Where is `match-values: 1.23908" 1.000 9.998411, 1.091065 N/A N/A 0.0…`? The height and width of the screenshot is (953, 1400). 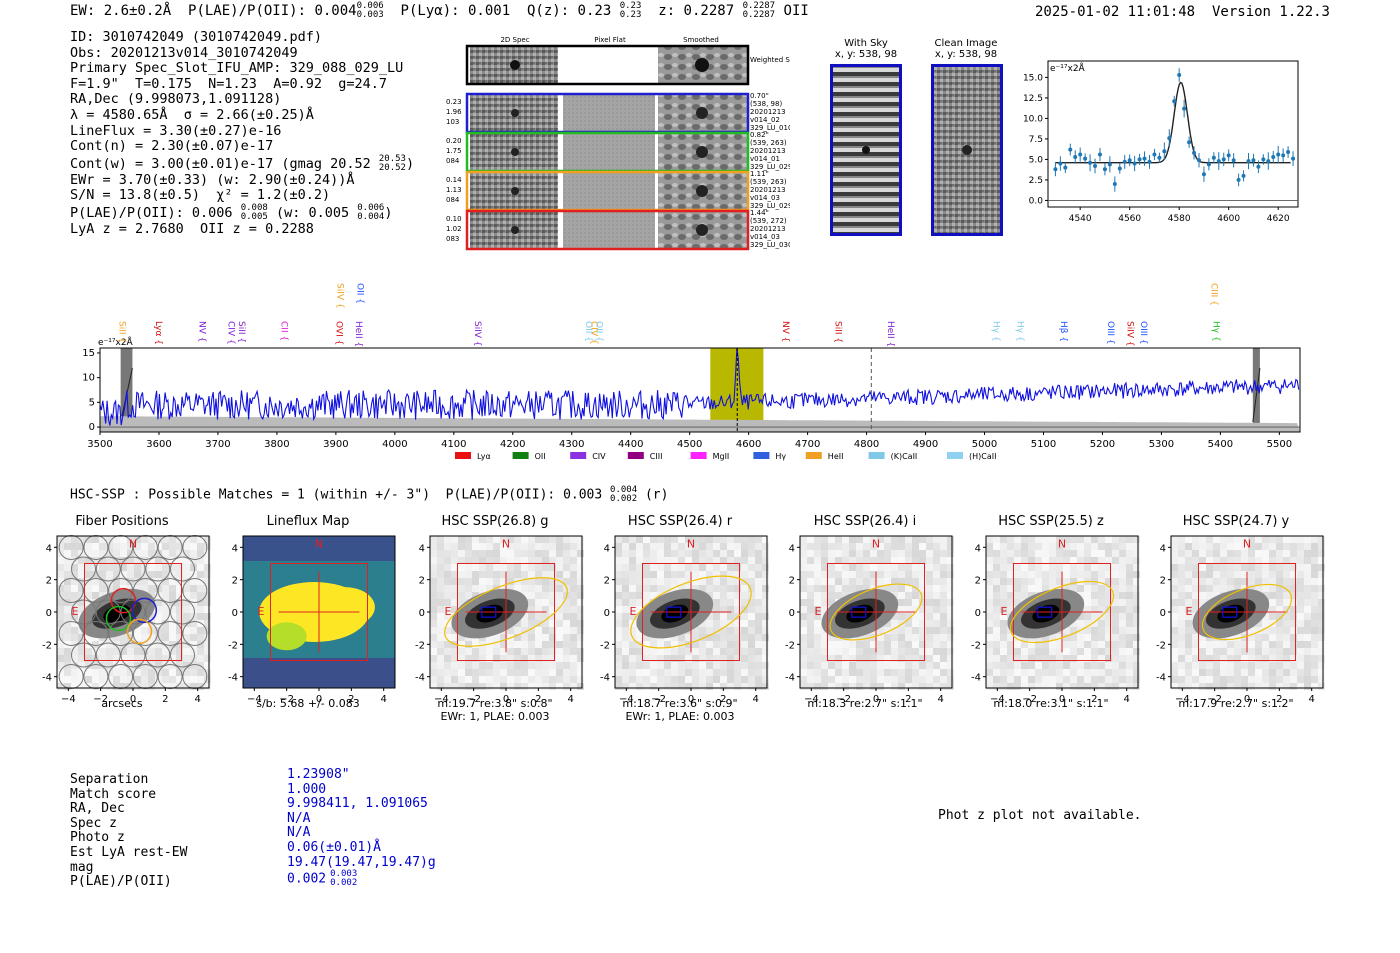
match-values: 1.23908" 1.000 9.998411, 1.091065 N/A N/A 0.0… is located at coordinates (361, 828).